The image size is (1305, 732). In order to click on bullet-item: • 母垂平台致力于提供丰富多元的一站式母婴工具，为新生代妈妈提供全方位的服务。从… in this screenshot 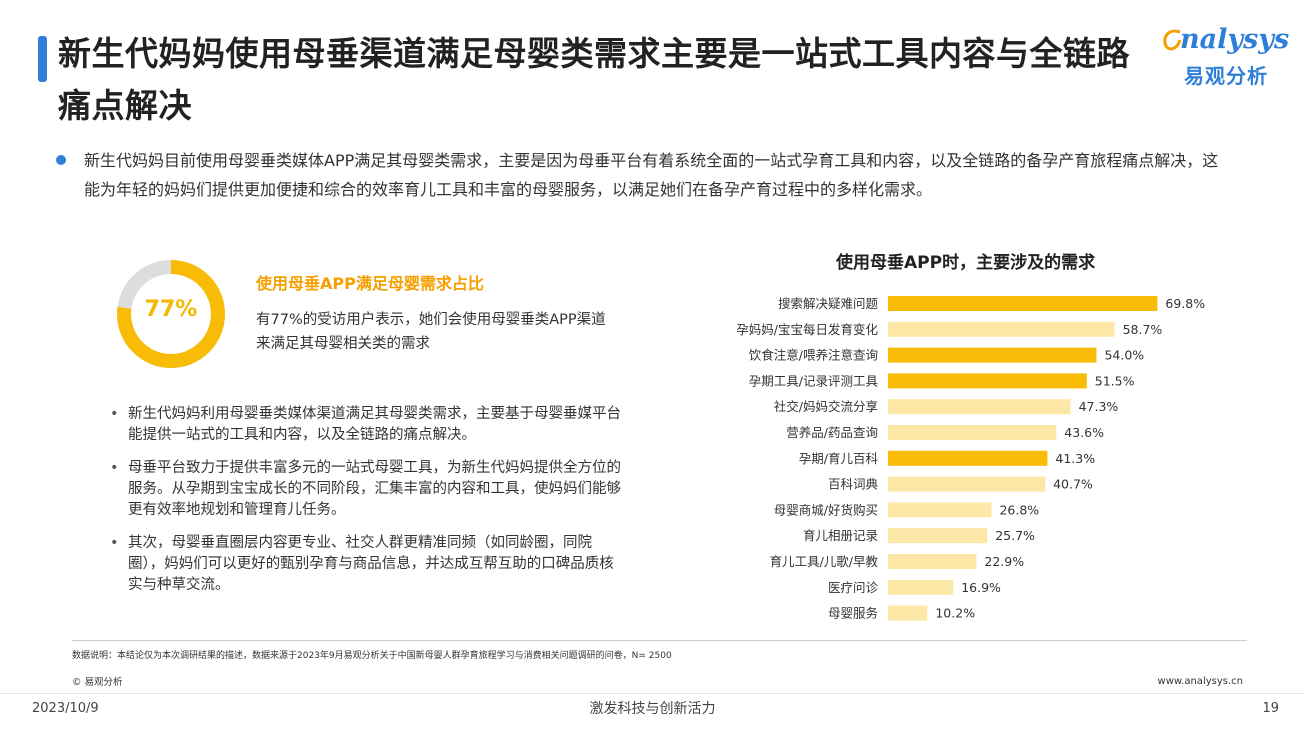, I will do `click(364, 489)`.